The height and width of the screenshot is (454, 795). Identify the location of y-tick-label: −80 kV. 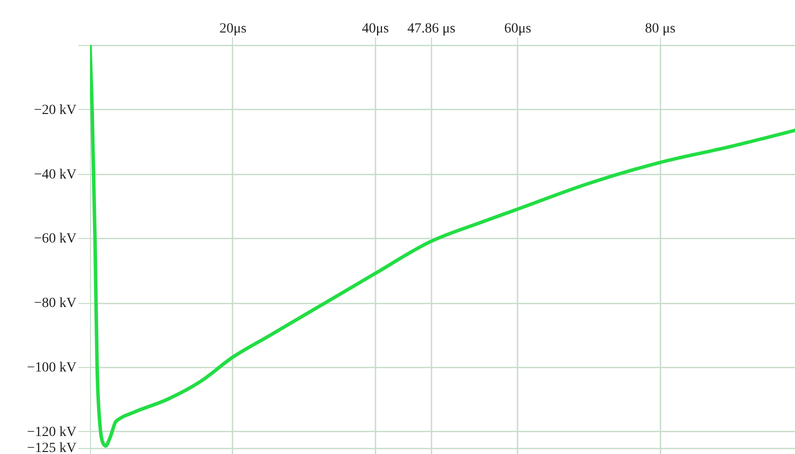
(55, 304).